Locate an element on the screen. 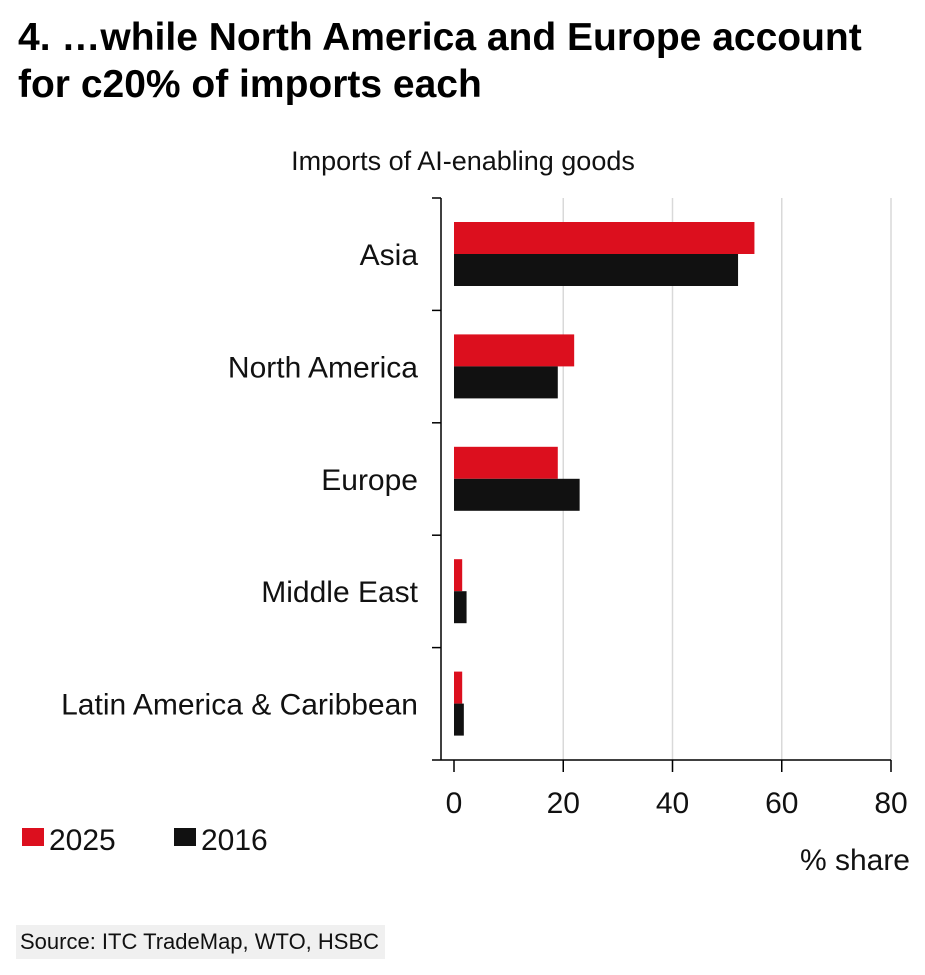  x-axis-label: % share is located at coordinates (855, 860).